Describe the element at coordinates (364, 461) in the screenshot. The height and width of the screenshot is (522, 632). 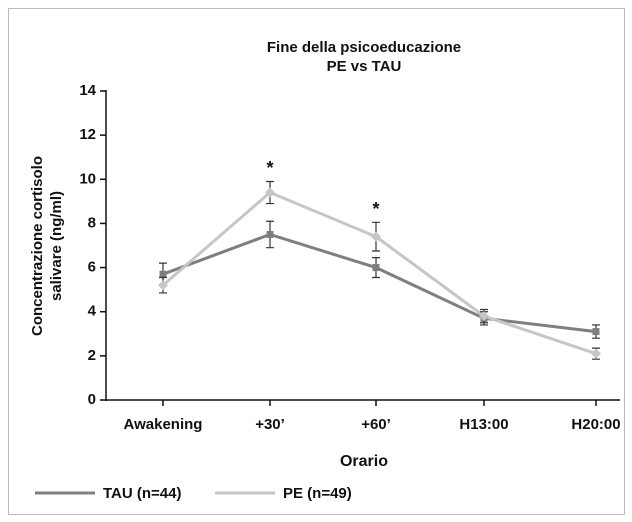
I see `x-axis-label: Orario` at that location.